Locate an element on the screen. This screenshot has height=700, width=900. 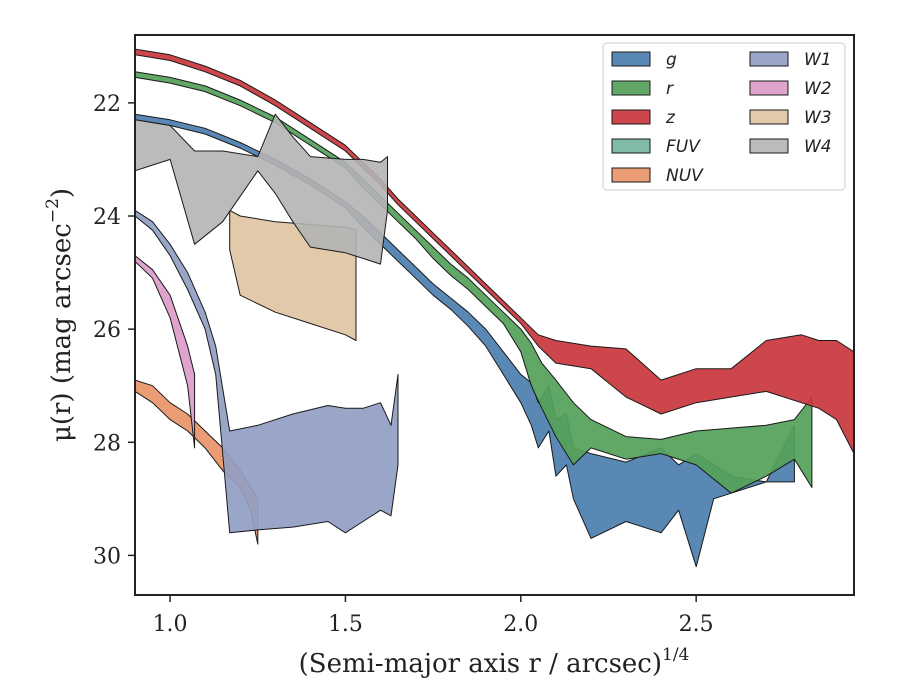
legend-label-z: z is located at coordinates (670, 118).